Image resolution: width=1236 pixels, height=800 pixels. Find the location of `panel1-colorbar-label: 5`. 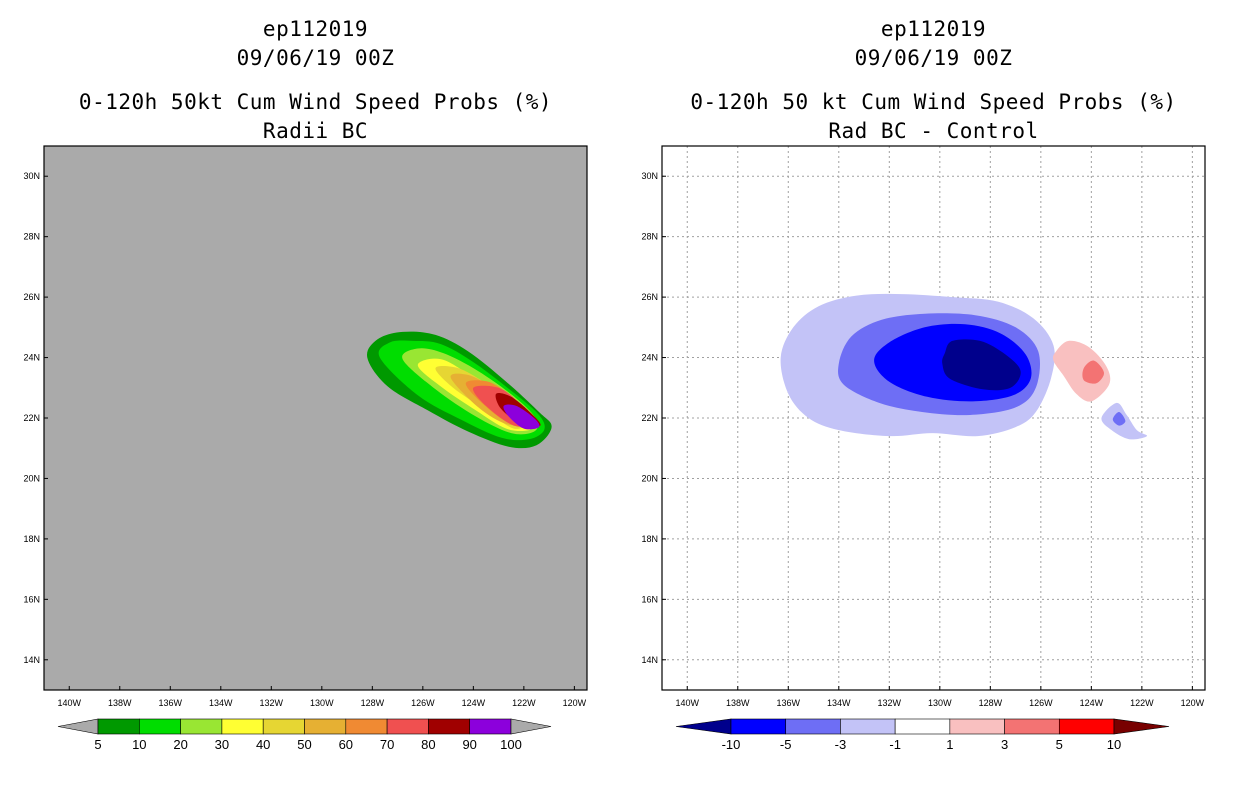

panel1-colorbar-label: 5 is located at coordinates (97, 744).